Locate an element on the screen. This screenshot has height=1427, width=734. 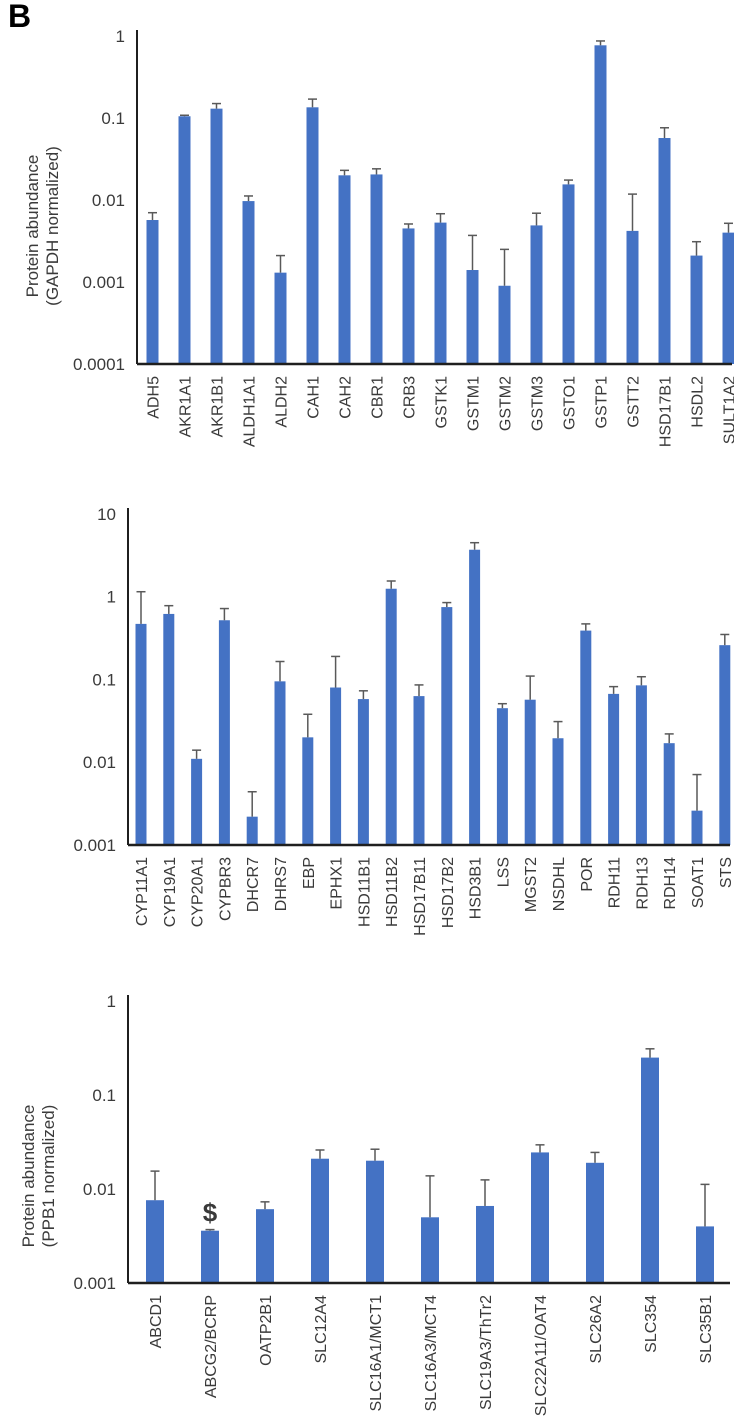
x-category-label: CYP20A1 is located at coordinates (198, 892).